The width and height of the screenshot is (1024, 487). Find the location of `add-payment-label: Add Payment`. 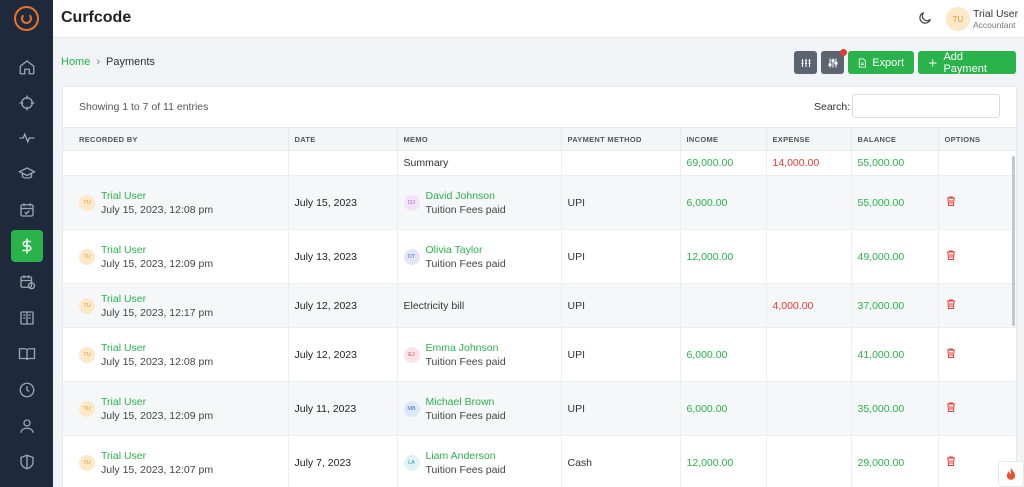

add-payment-label: Add Payment is located at coordinates (965, 62).